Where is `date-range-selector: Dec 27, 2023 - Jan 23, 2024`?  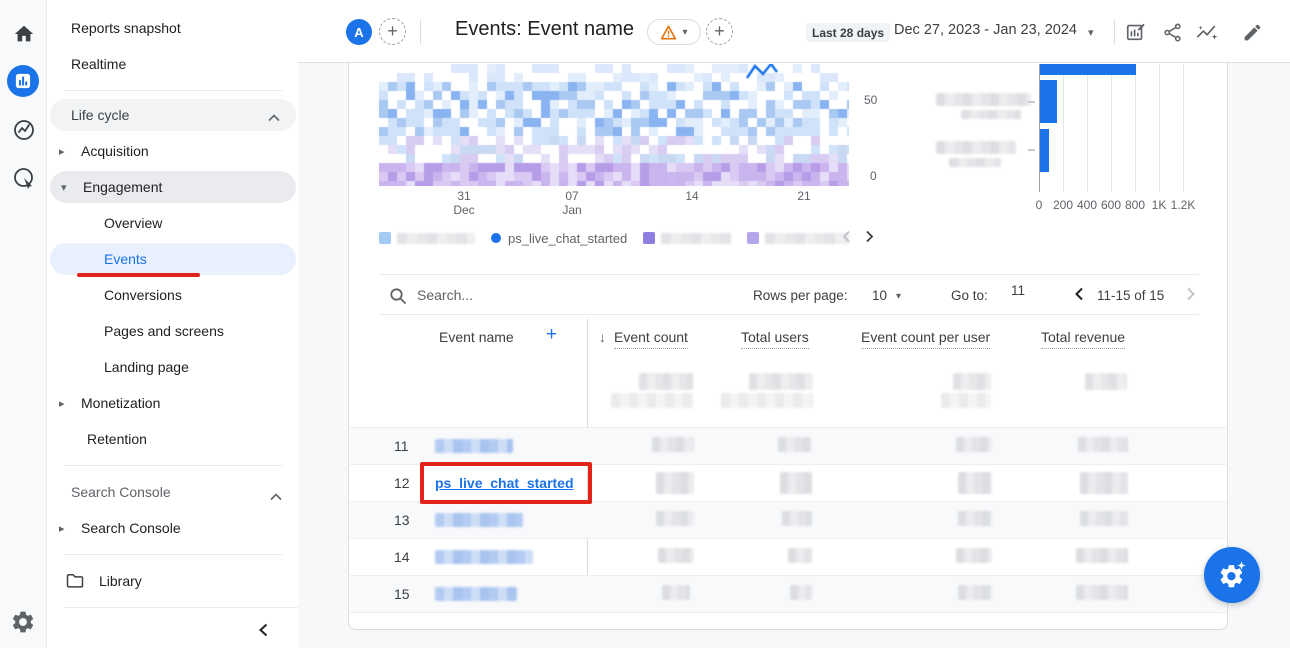
date-range-selector: Dec 27, 2023 - Jan 23, 2024 is located at coordinates (985, 30).